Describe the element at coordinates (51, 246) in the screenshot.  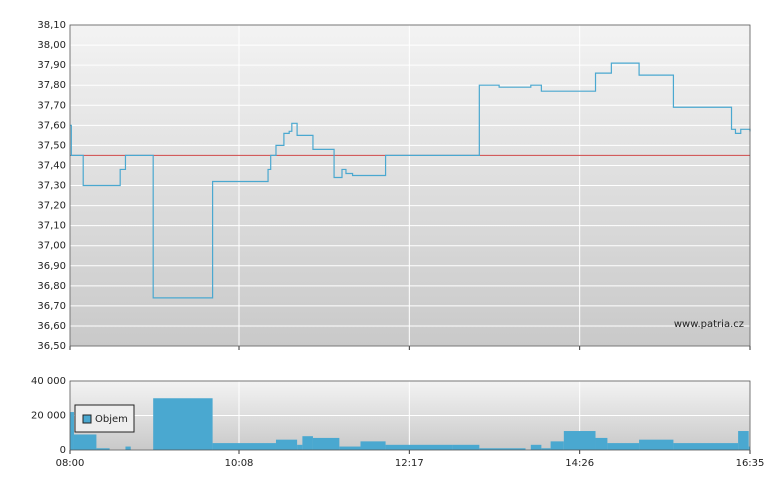
I see `y-tick-label: 37,00` at that location.